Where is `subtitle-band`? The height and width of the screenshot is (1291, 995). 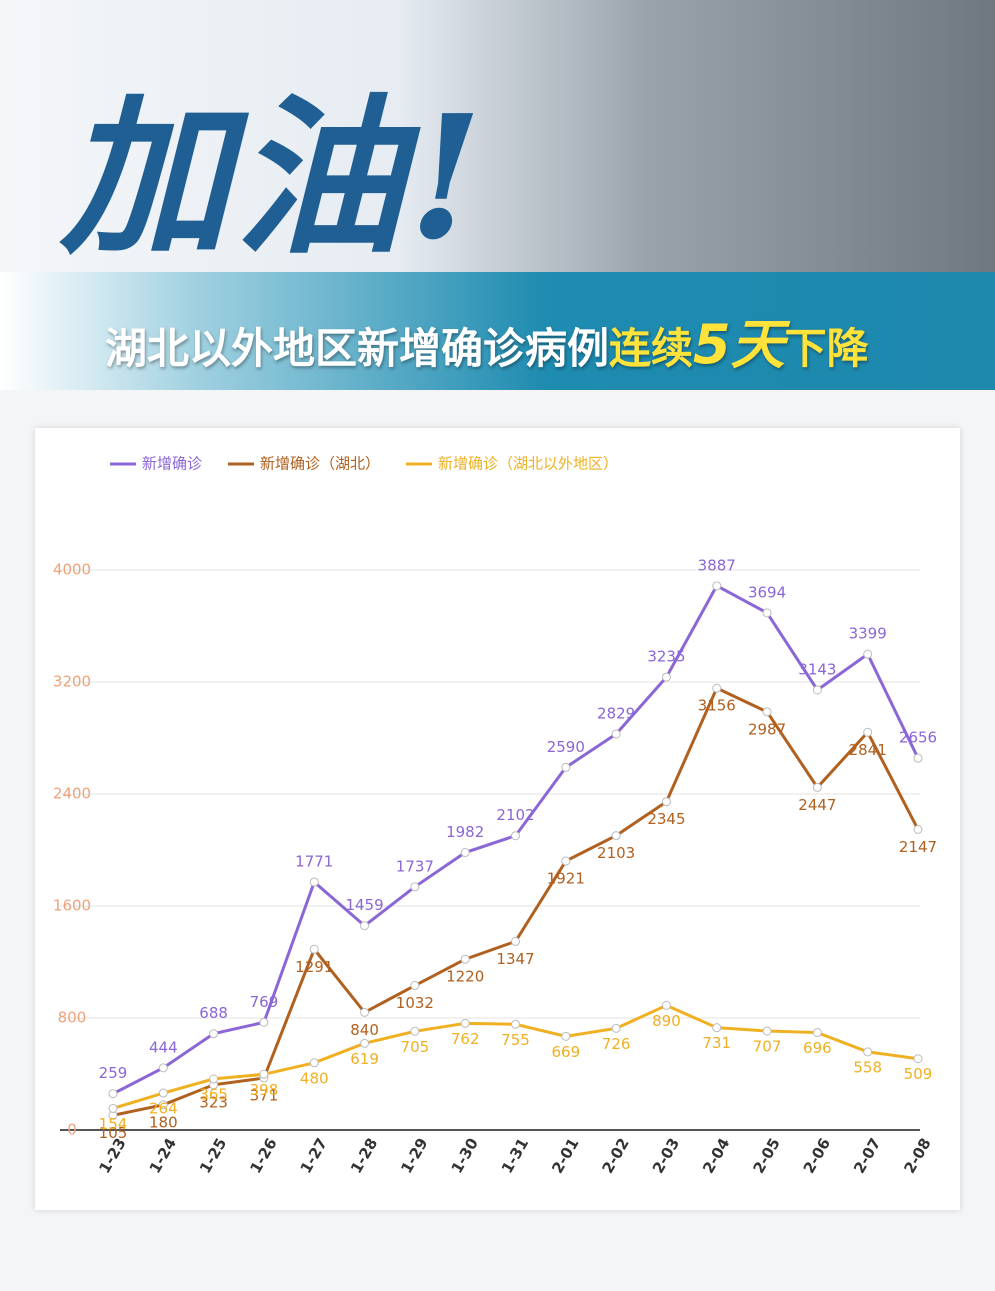 subtitle-band is located at coordinates (497, 331).